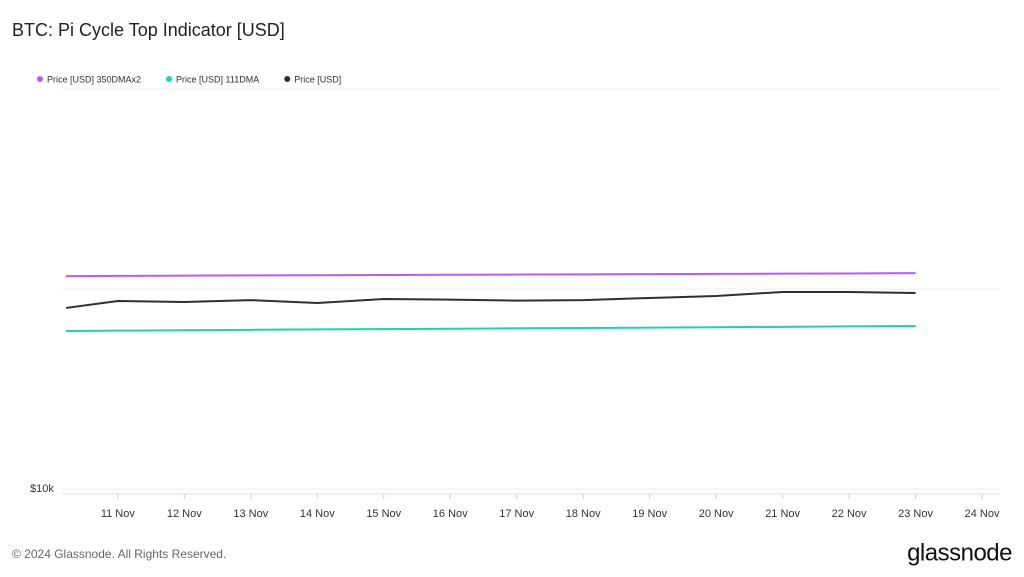 This screenshot has width=1024, height=577. I want to click on copyright: © 2024 Glassnode. All Rights Reserved., so click(119, 554).